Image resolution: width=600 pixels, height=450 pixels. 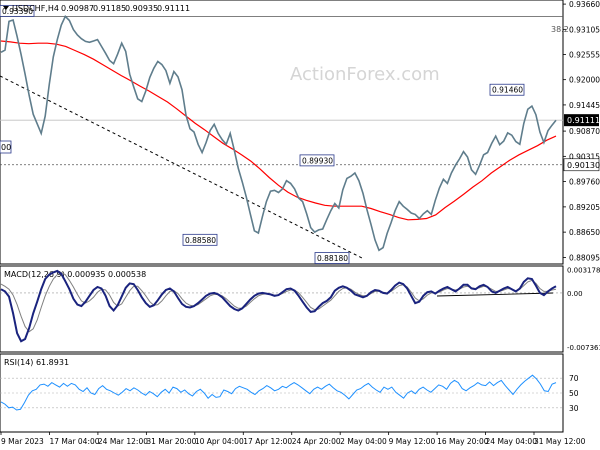 What do you see at coordinates (74, 441) in the screenshot?
I see `time-tick-label: 17 Mar 04:00` at bounding box center [74, 441].